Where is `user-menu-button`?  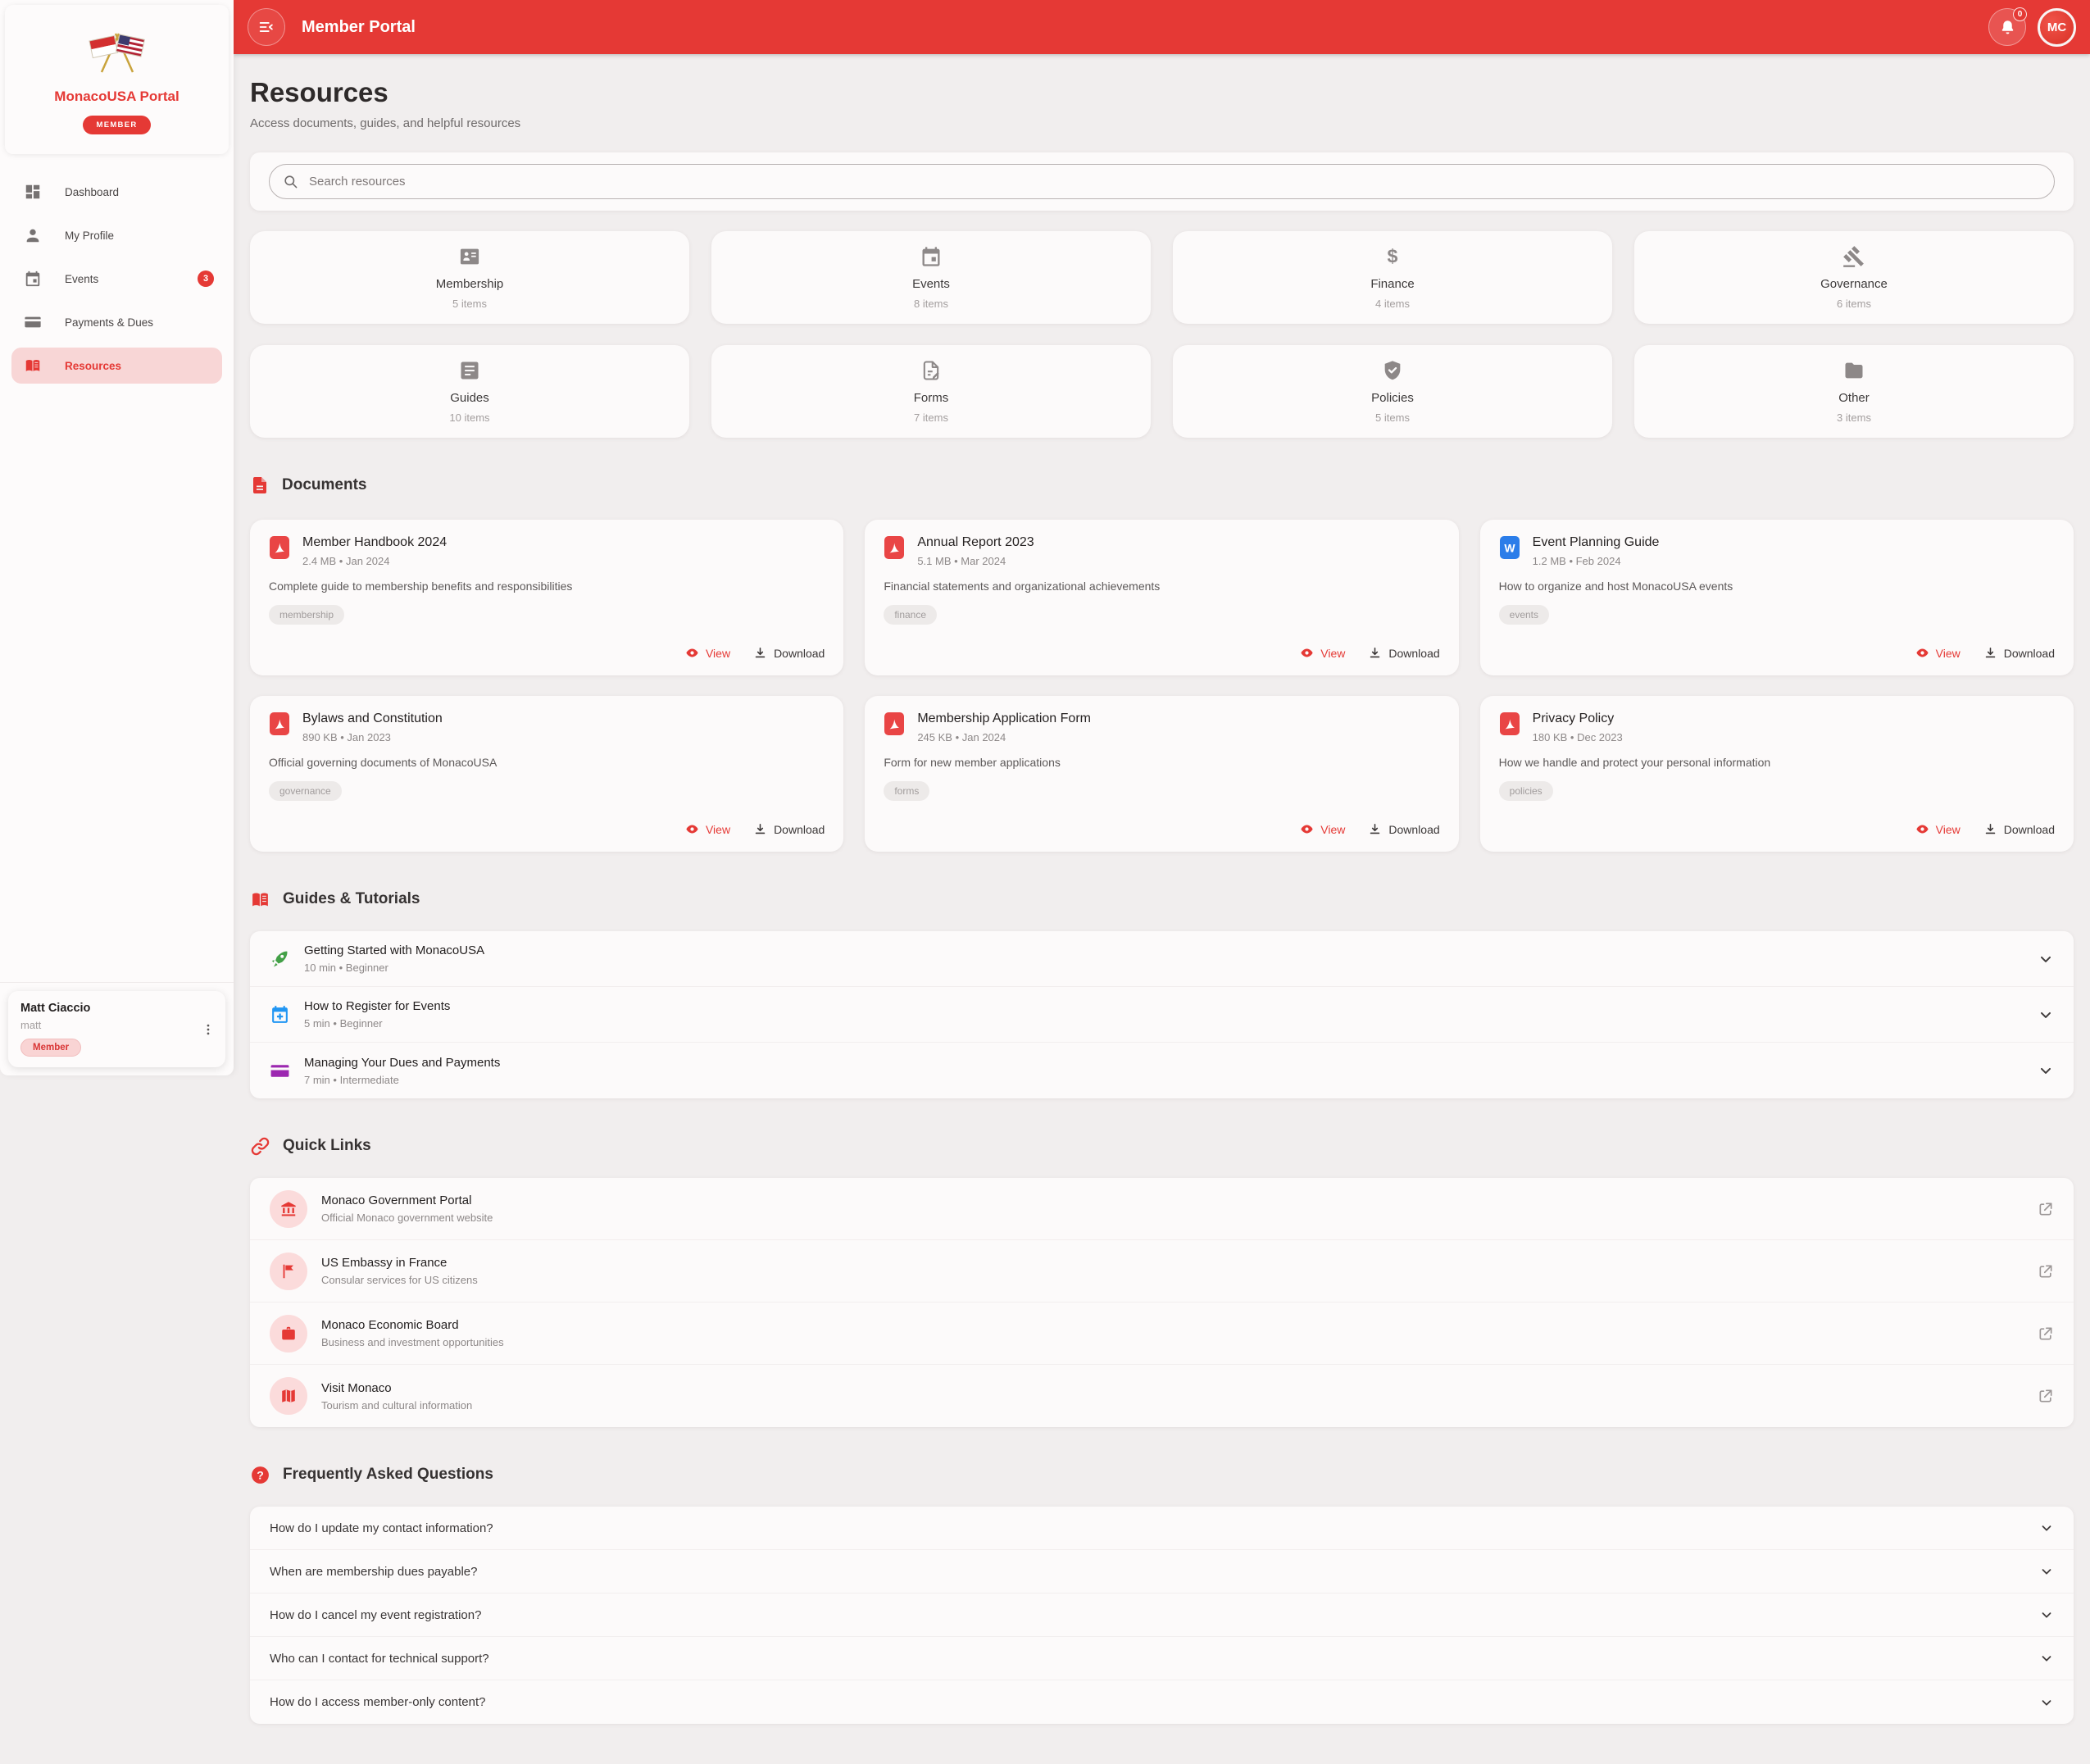 user-menu-button is located at coordinates (208, 1029).